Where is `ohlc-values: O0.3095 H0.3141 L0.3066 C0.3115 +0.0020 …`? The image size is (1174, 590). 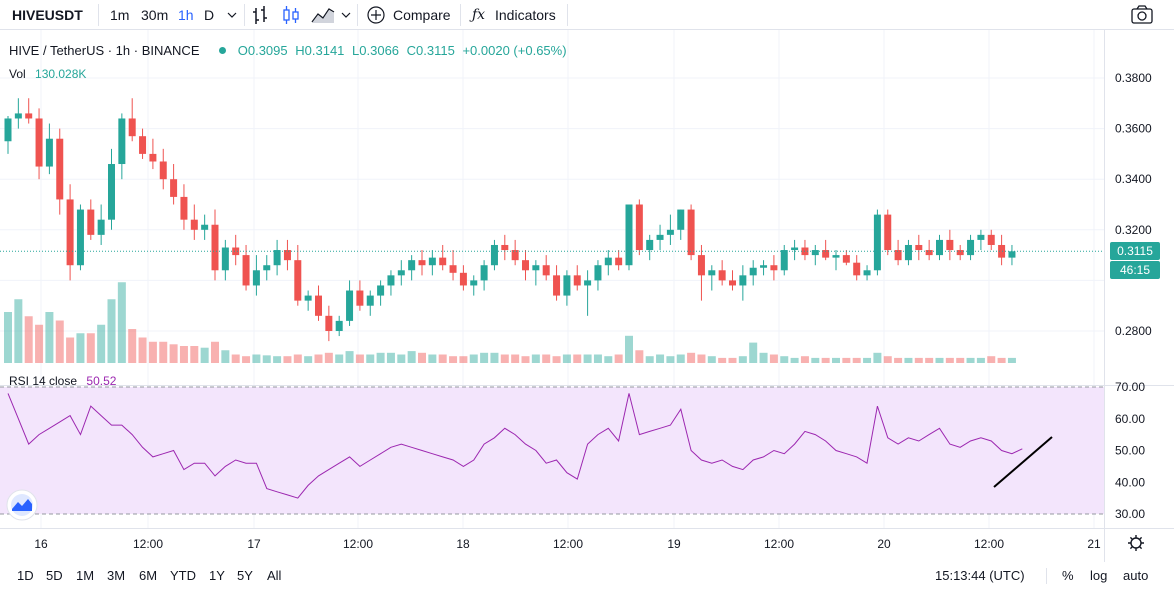
ohlc-values: O0.3095 H0.3141 L0.3066 C0.3115 +0.0020 … is located at coordinates (404, 50).